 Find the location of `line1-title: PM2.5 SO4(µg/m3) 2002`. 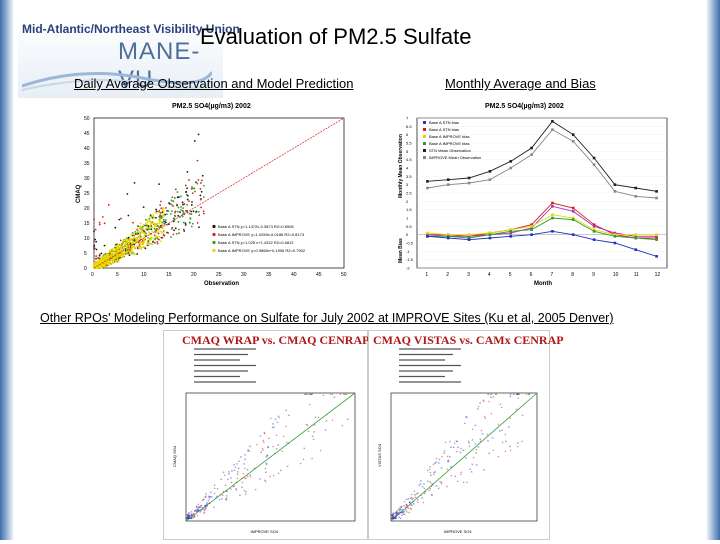

line1-title: PM2.5 SO4(µg/m3) 2002 is located at coordinates (524, 106).